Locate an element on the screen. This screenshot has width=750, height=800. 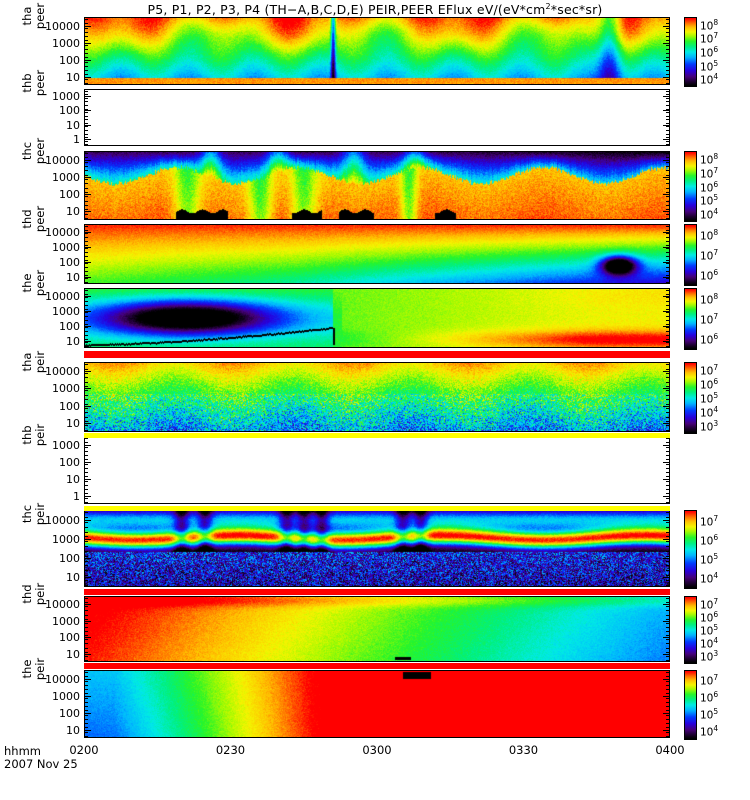
panel-thb-peer is located at coordinates (377, 117).